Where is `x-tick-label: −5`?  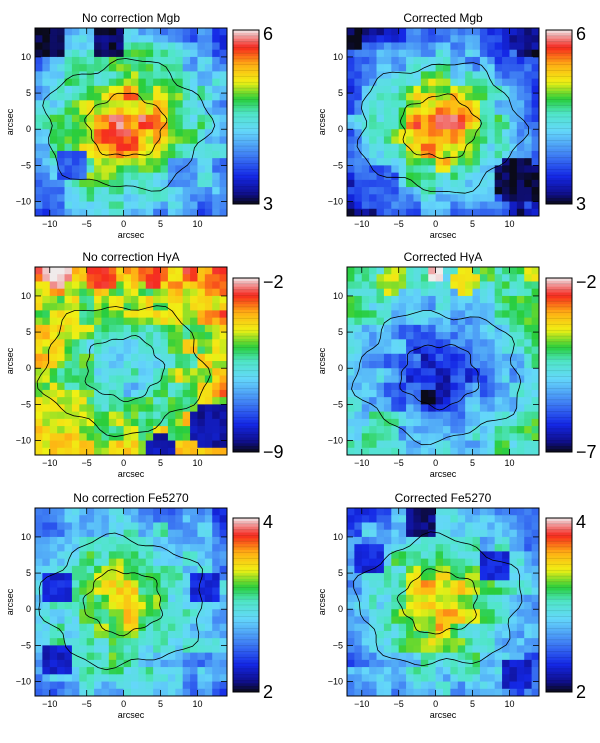
x-tick-label: −5 is located at coordinates (399, 704).